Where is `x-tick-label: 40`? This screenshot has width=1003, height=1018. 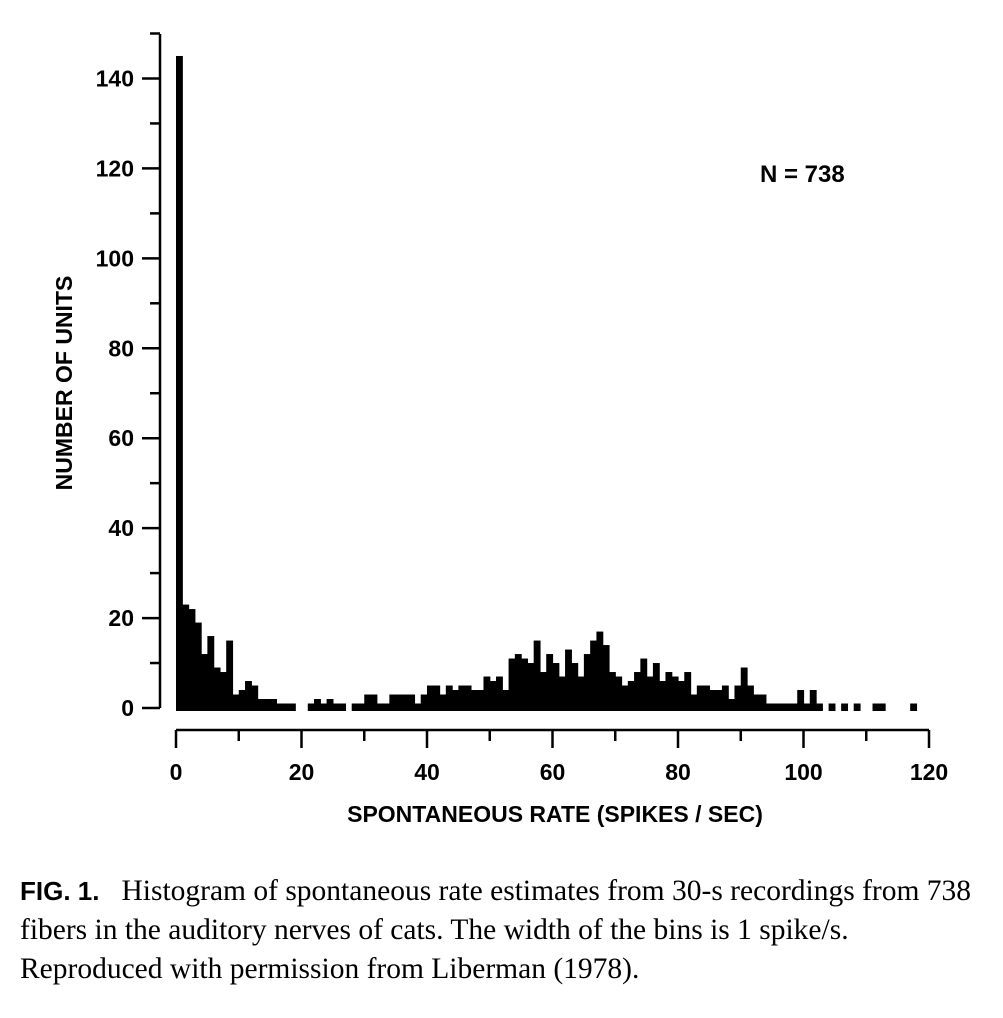
x-tick-label: 40 is located at coordinates (427, 772).